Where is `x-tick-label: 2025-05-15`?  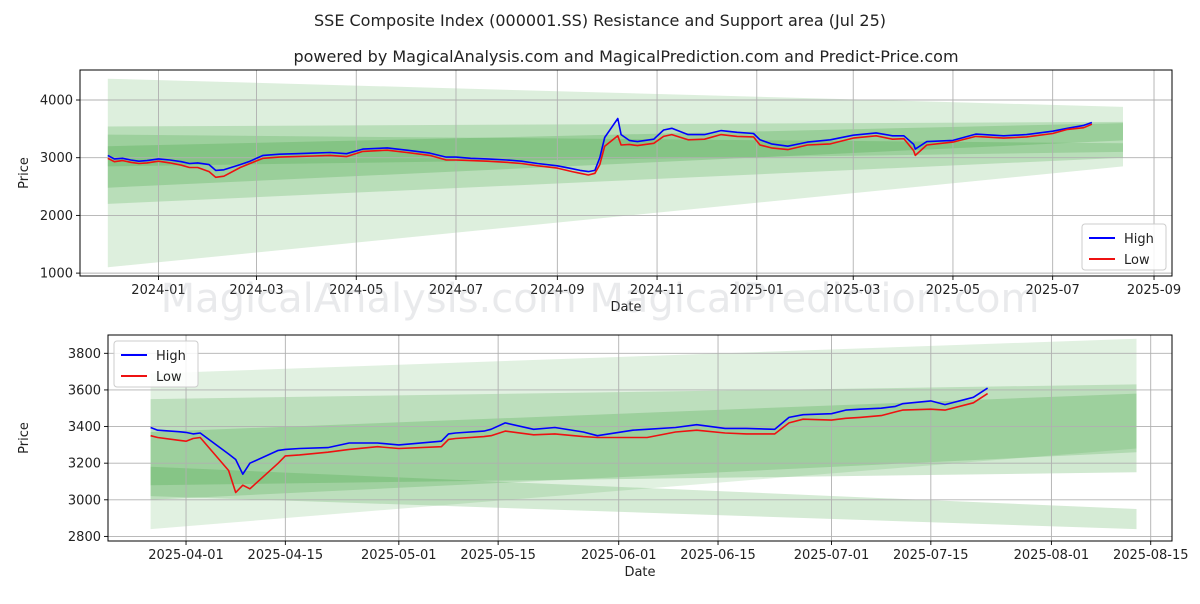
x-tick-label: 2025-05-15 is located at coordinates (498, 555).